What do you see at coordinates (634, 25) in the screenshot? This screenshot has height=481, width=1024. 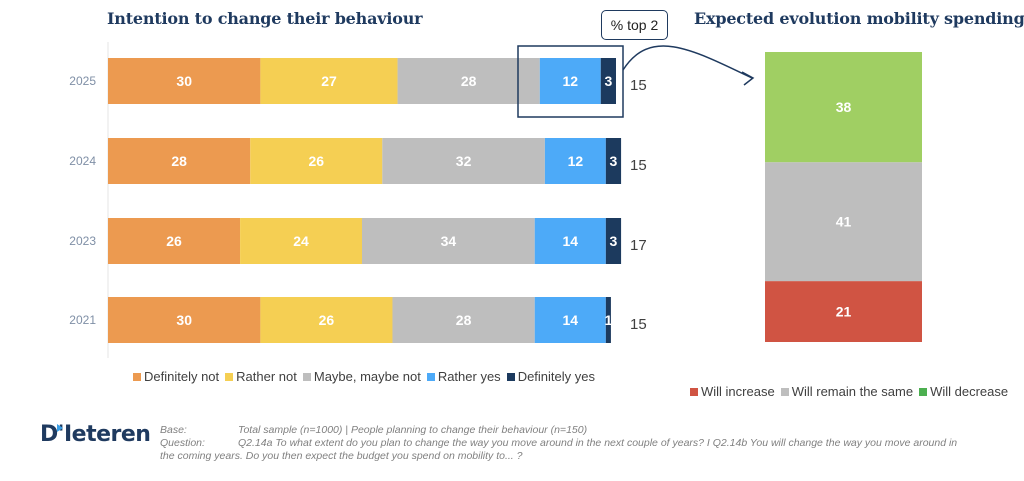 I see `top2-callout: % top 2` at bounding box center [634, 25].